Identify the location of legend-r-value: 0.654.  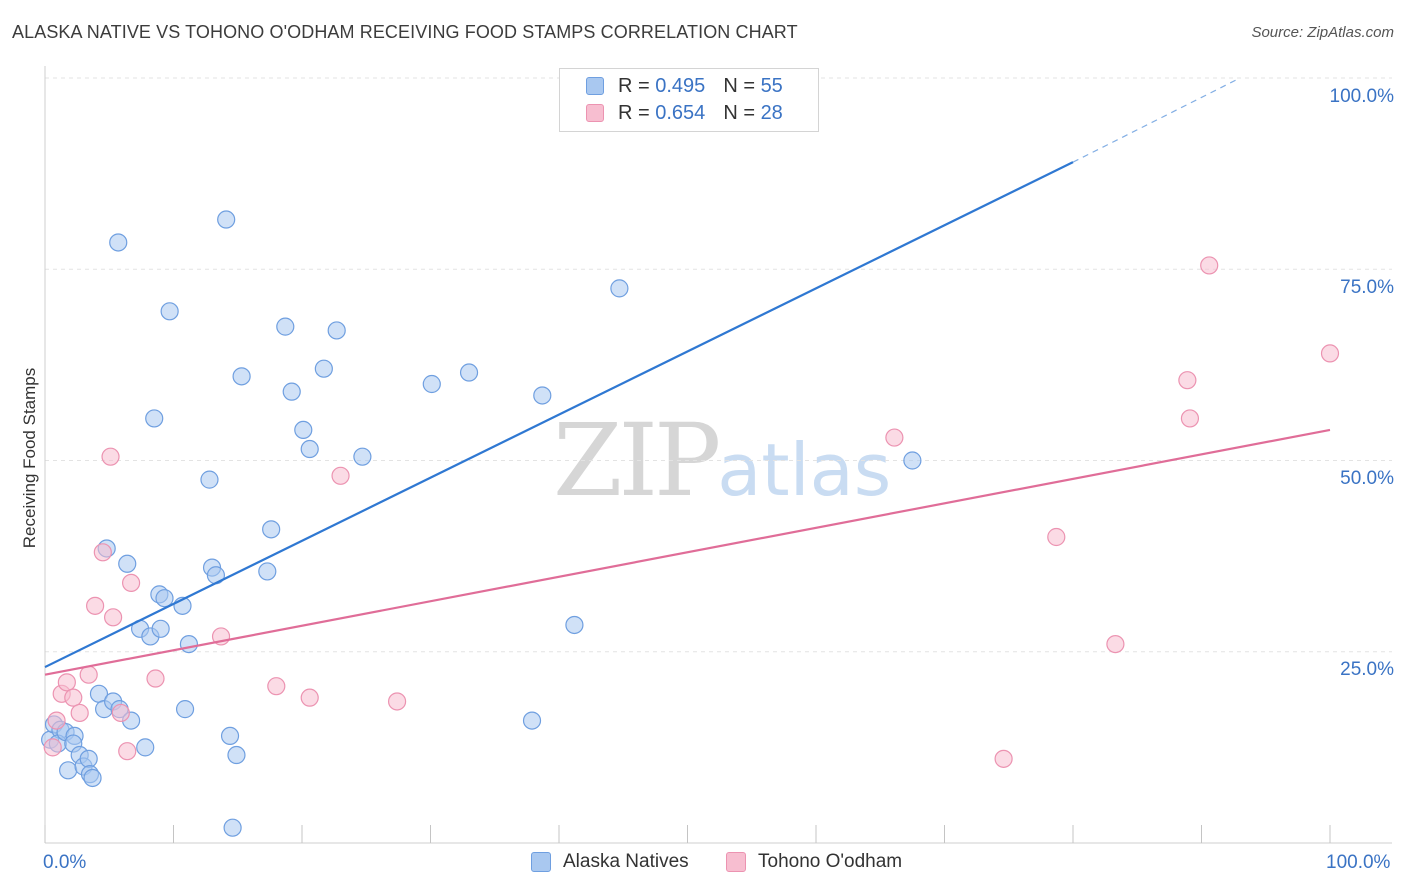
(680, 112).